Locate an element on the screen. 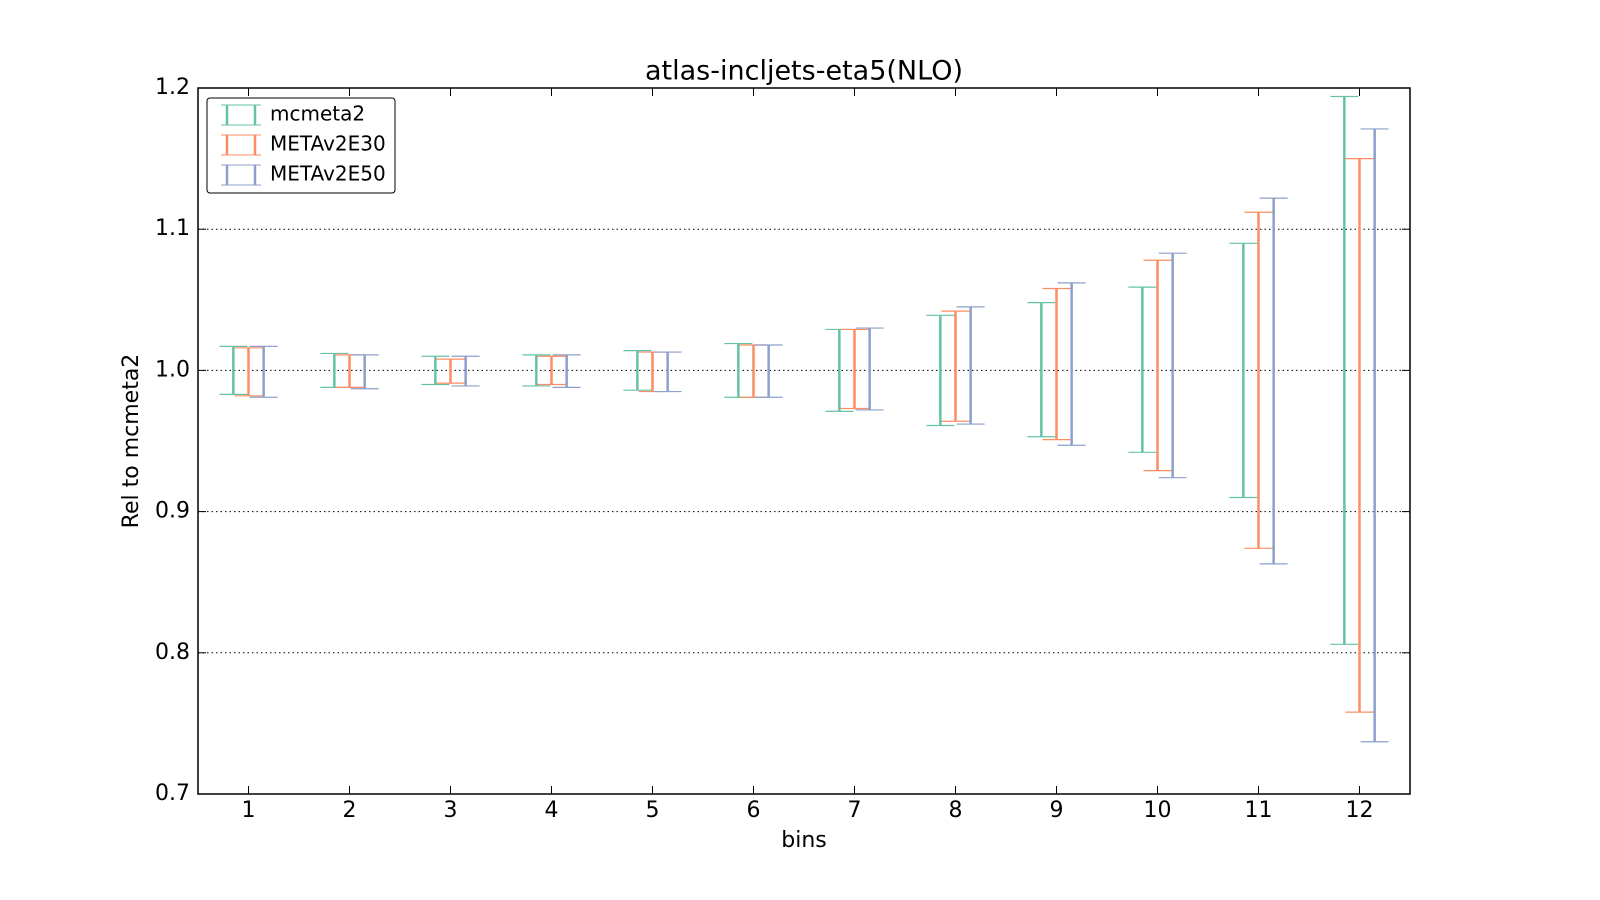 Image resolution: width=1600 pixels, height=900 pixels. chart-title: atlas-incljets-eta5(NLO) is located at coordinates (804, 71).